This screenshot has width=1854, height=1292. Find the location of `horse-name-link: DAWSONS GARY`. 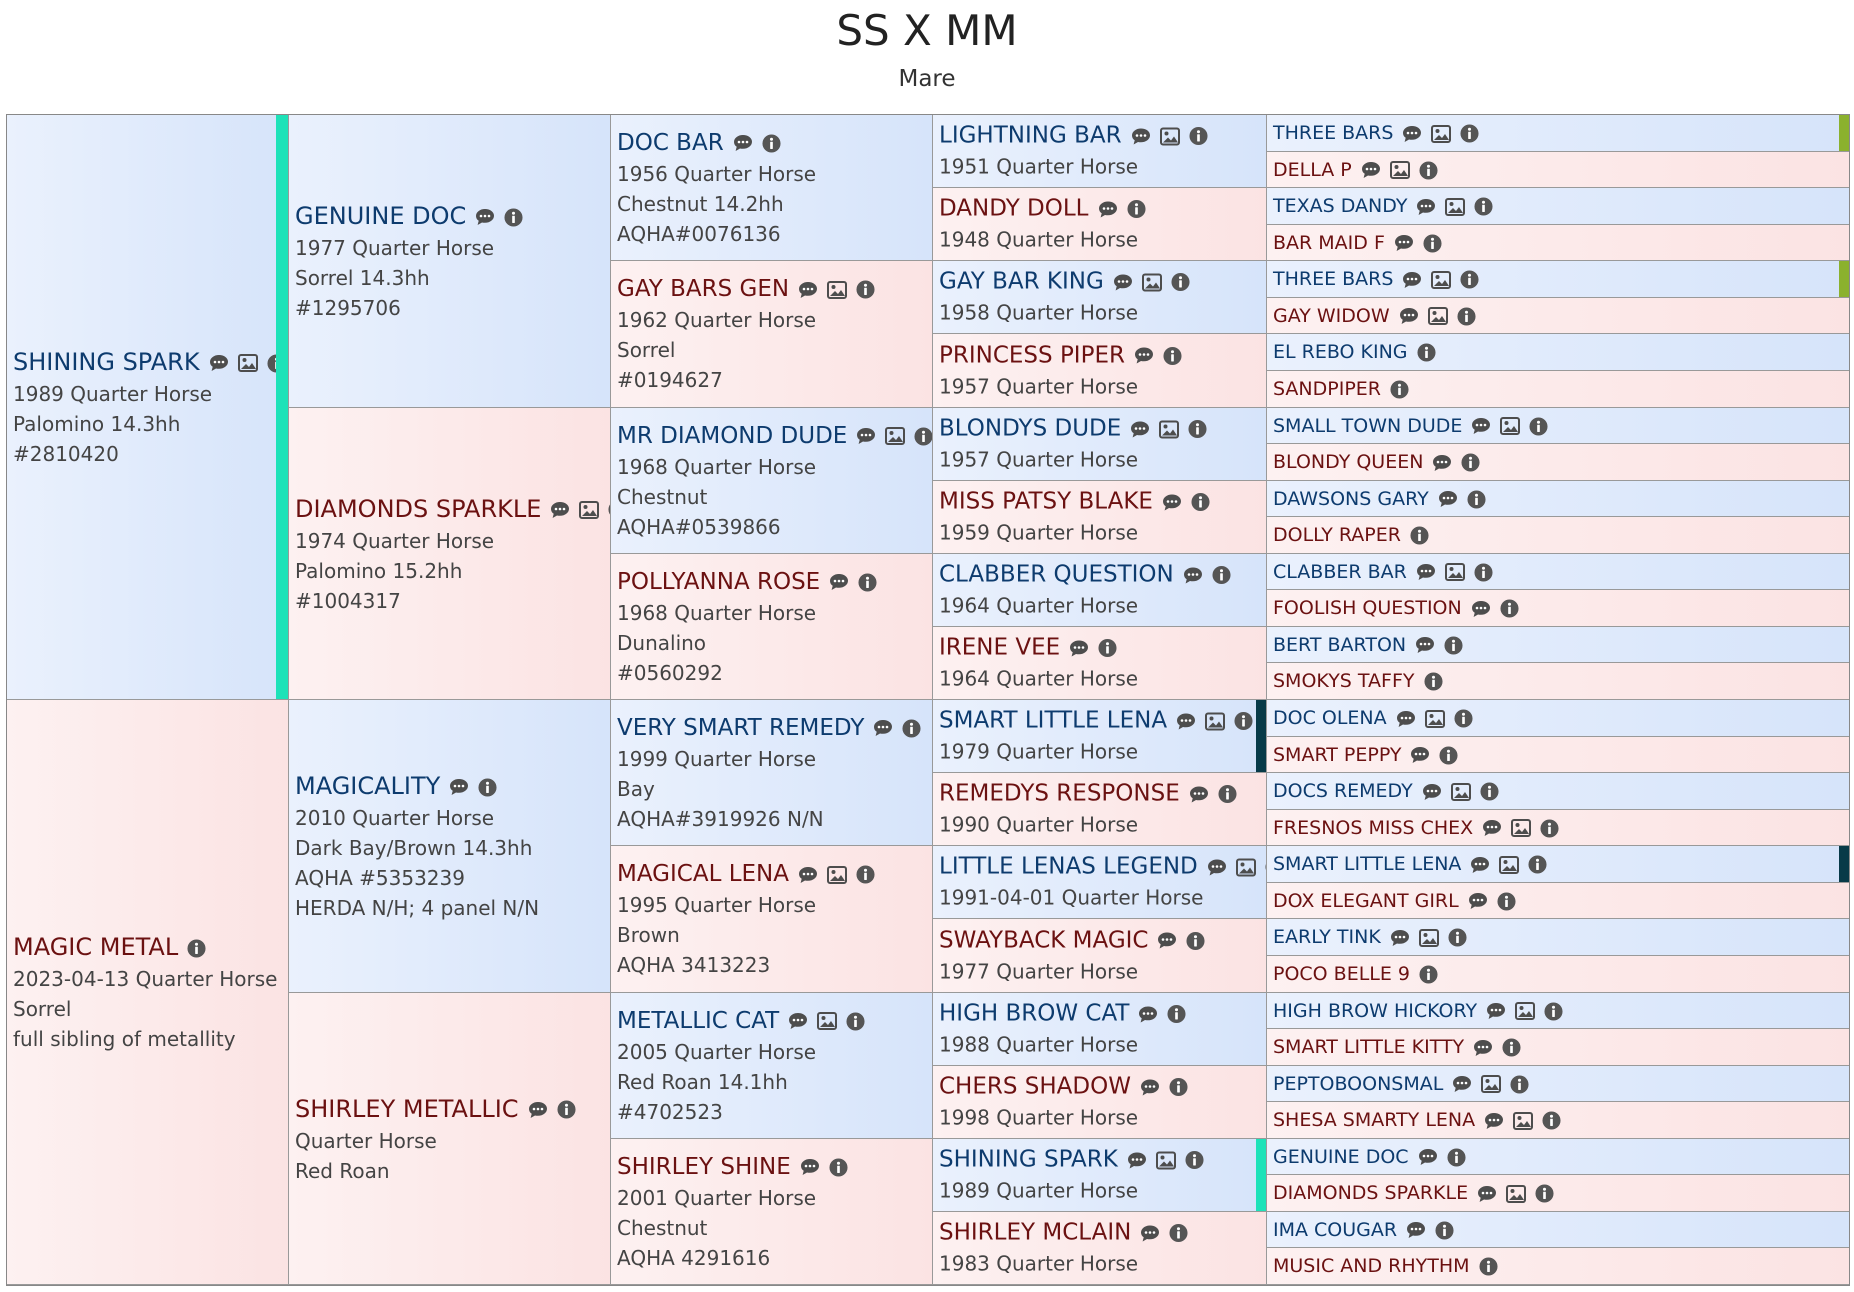

horse-name-link: DAWSONS GARY is located at coordinates (1351, 498).